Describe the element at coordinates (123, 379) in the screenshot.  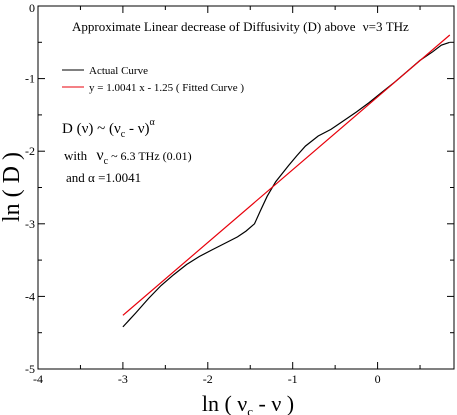
I see `x-tick-label: -3` at that location.